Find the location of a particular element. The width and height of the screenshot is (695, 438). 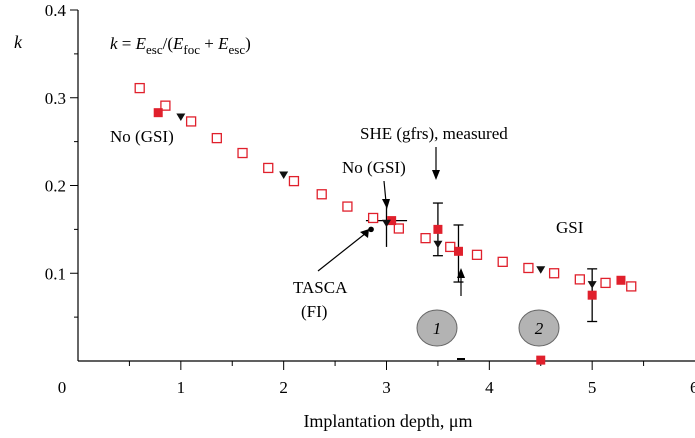

annotation-arrows is located at coordinates (391, 221).